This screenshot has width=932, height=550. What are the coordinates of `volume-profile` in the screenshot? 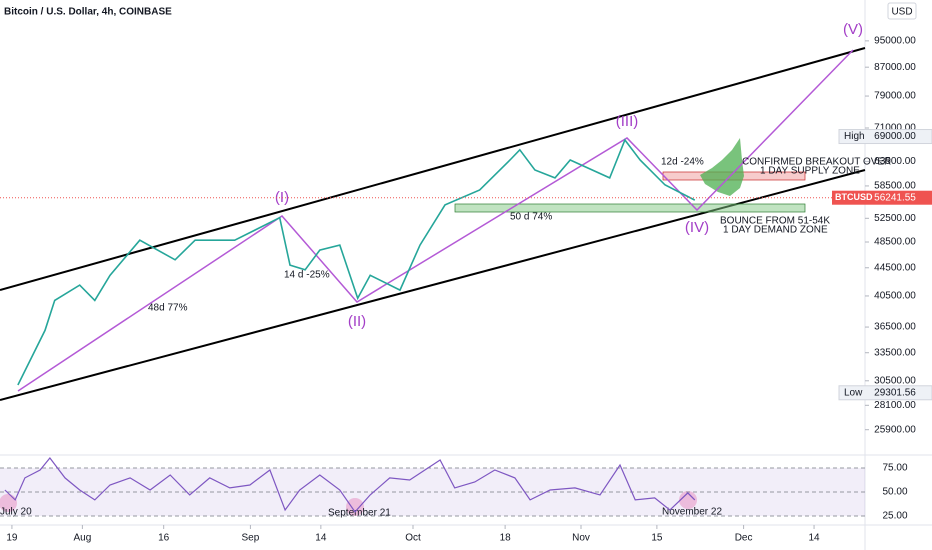 It's located at (722, 167).